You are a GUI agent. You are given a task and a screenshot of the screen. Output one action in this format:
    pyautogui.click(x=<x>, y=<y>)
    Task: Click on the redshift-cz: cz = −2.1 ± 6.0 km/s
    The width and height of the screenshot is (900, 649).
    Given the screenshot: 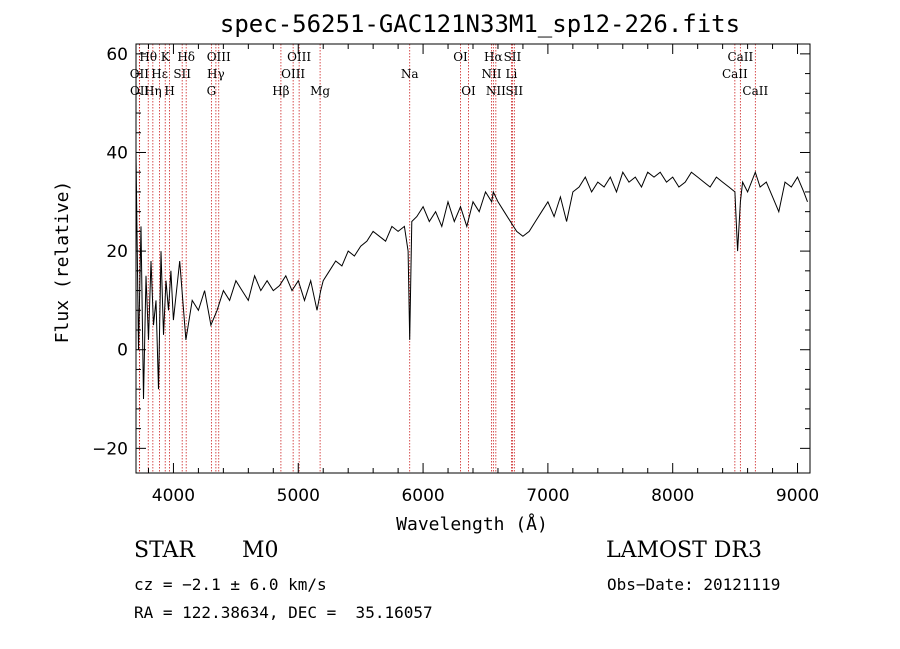 What is the action you would take?
    pyautogui.click(x=230, y=584)
    